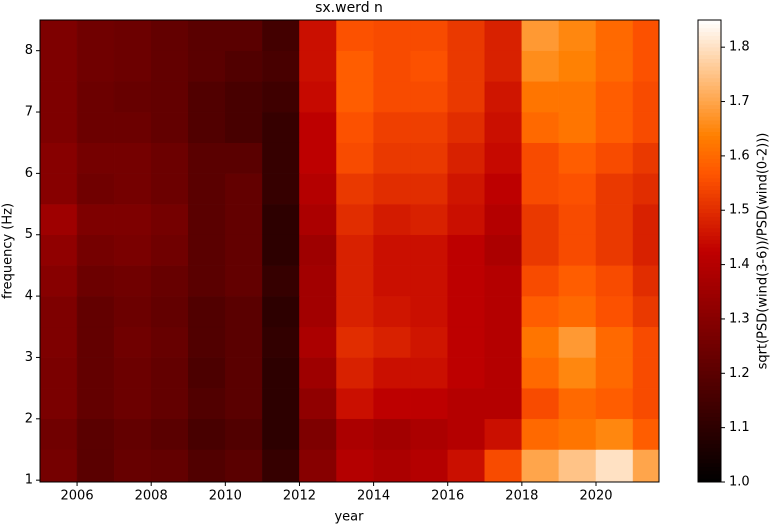  Describe the element at coordinates (763, 251) in the screenshot. I see `colorbar-label: sqrt(PSD(wind(3-6))/PSD(wind(0-2)))` at that location.